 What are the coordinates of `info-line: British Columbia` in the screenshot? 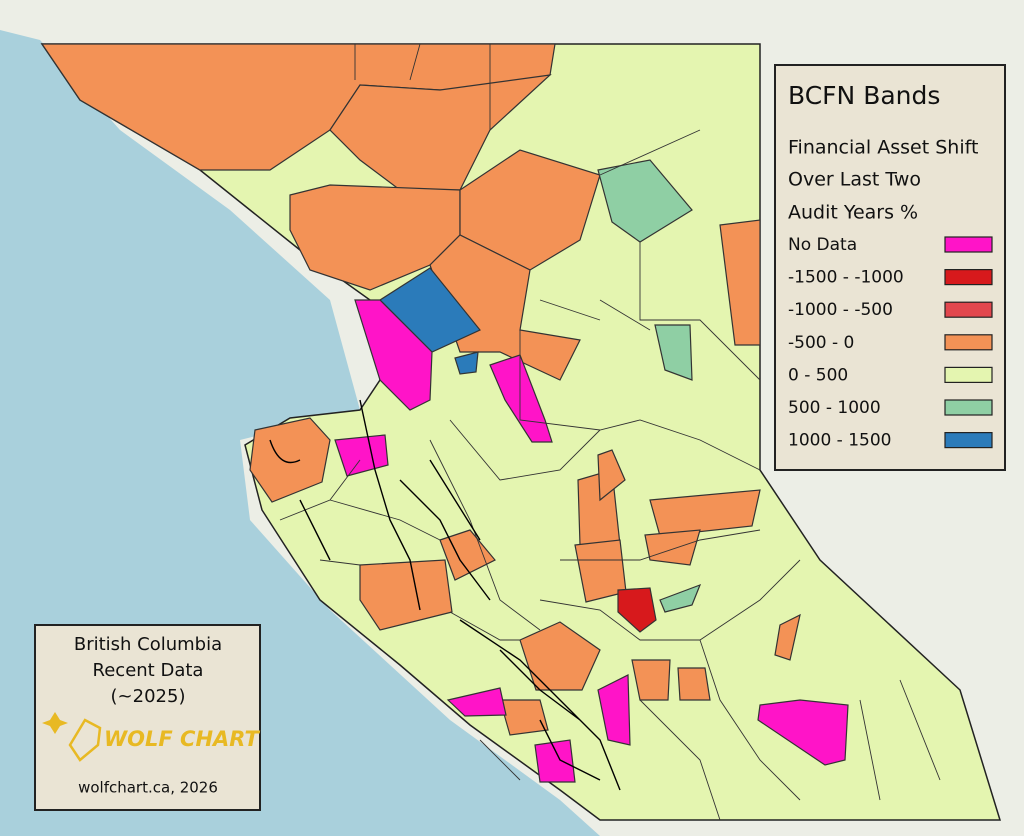 It's located at (148, 644).